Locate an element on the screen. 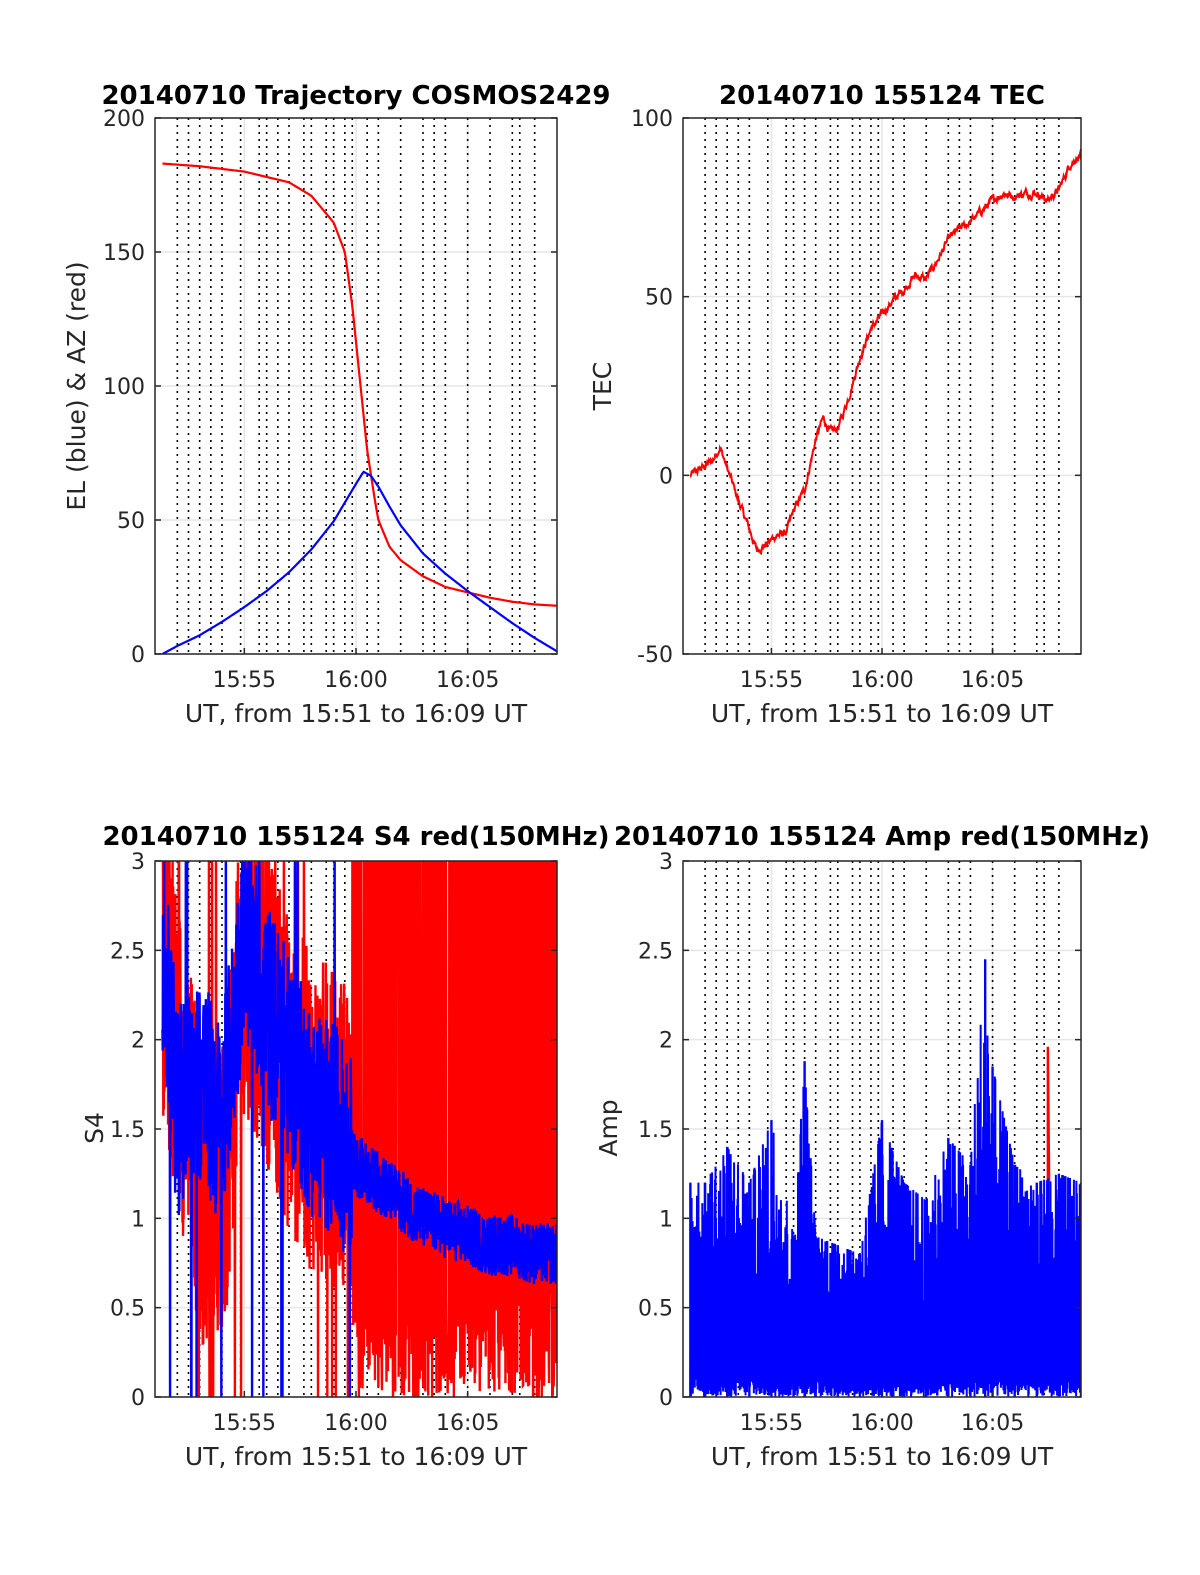 The height and width of the screenshot is (1575, 1200). panel-title: 20140710 155124 S4 red(150MHz) is located at coordinates (355, 837).